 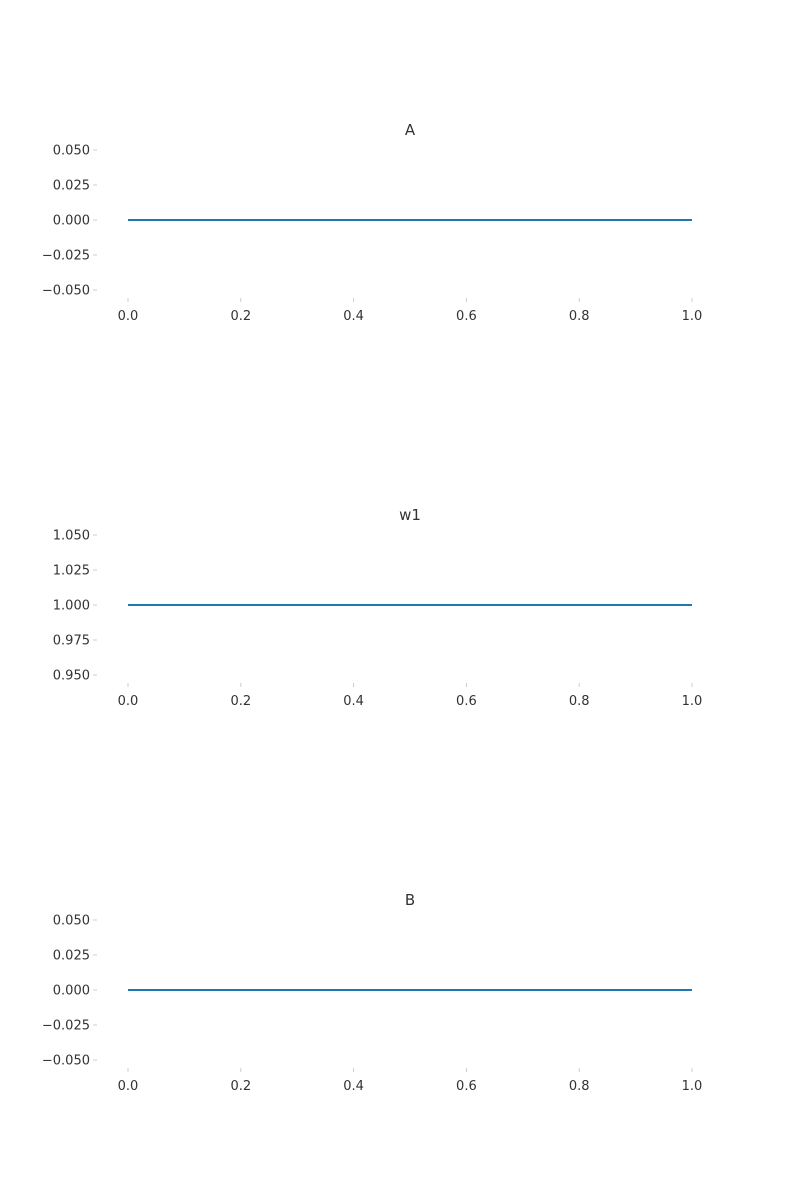 What do you see at coordinates (71, 676) in the screenshot?
I see `y-tick-label: 0.950` at bounding box center [71, 676].